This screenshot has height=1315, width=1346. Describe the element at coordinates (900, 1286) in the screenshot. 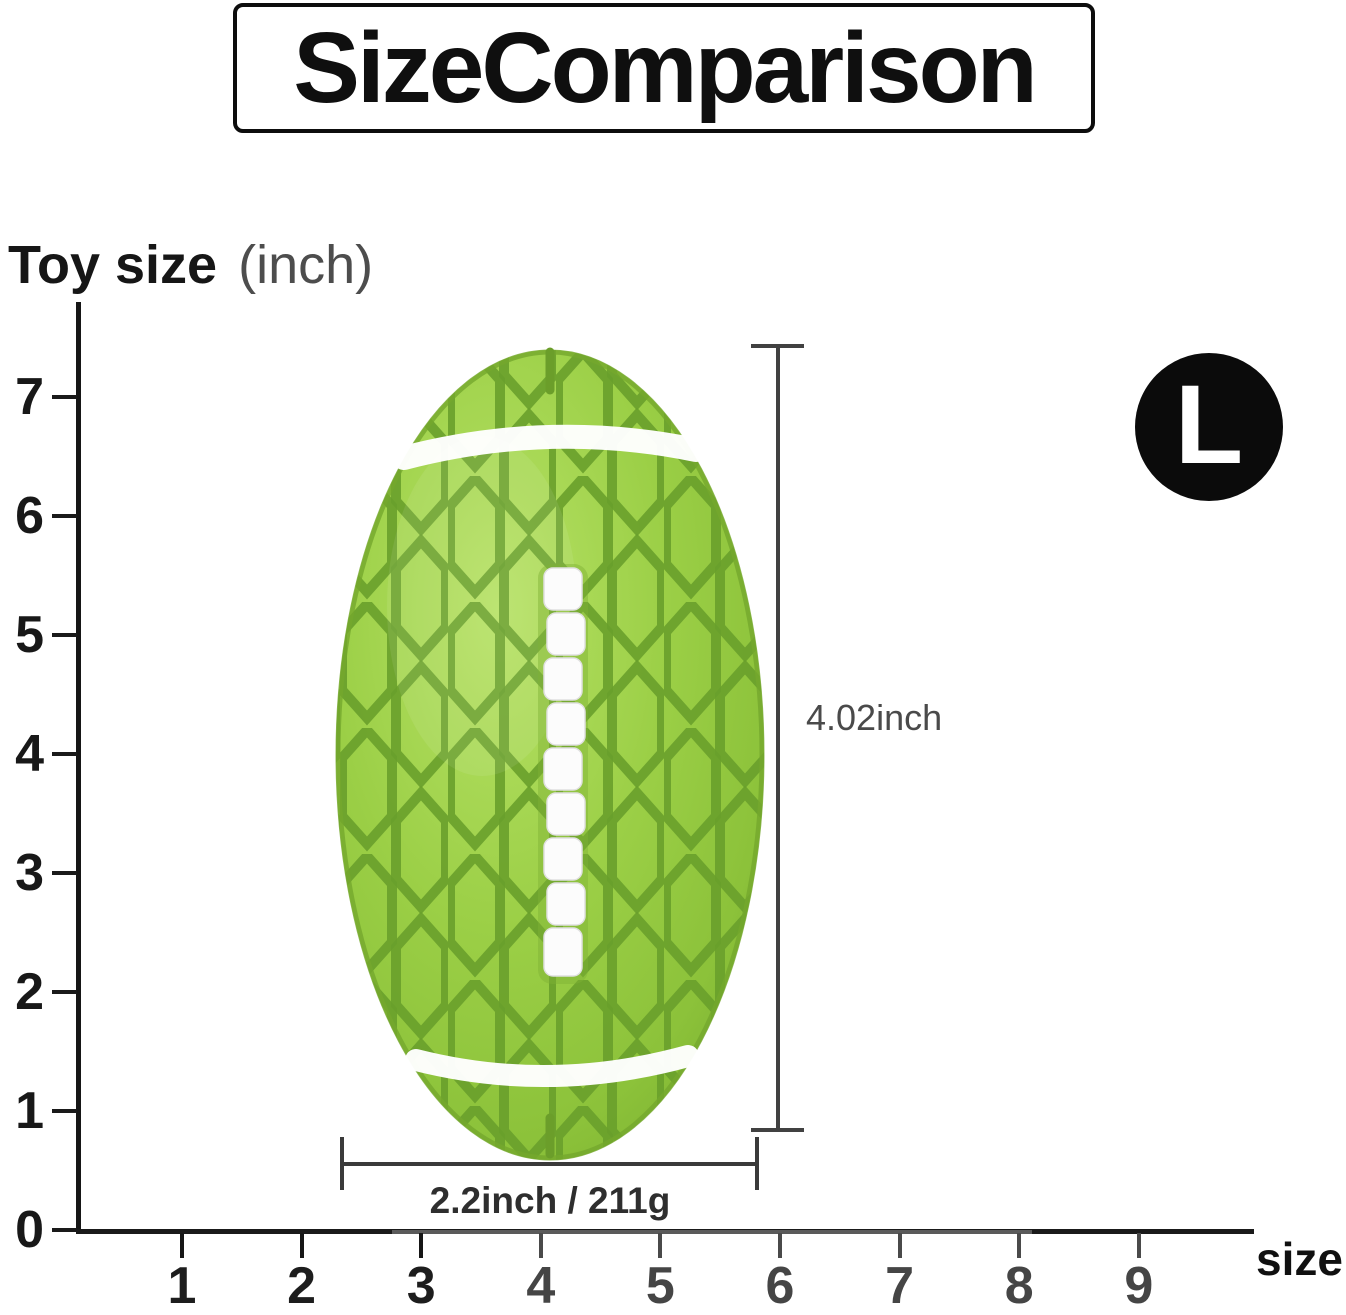

I see `x-tick-label: 7` at that location.